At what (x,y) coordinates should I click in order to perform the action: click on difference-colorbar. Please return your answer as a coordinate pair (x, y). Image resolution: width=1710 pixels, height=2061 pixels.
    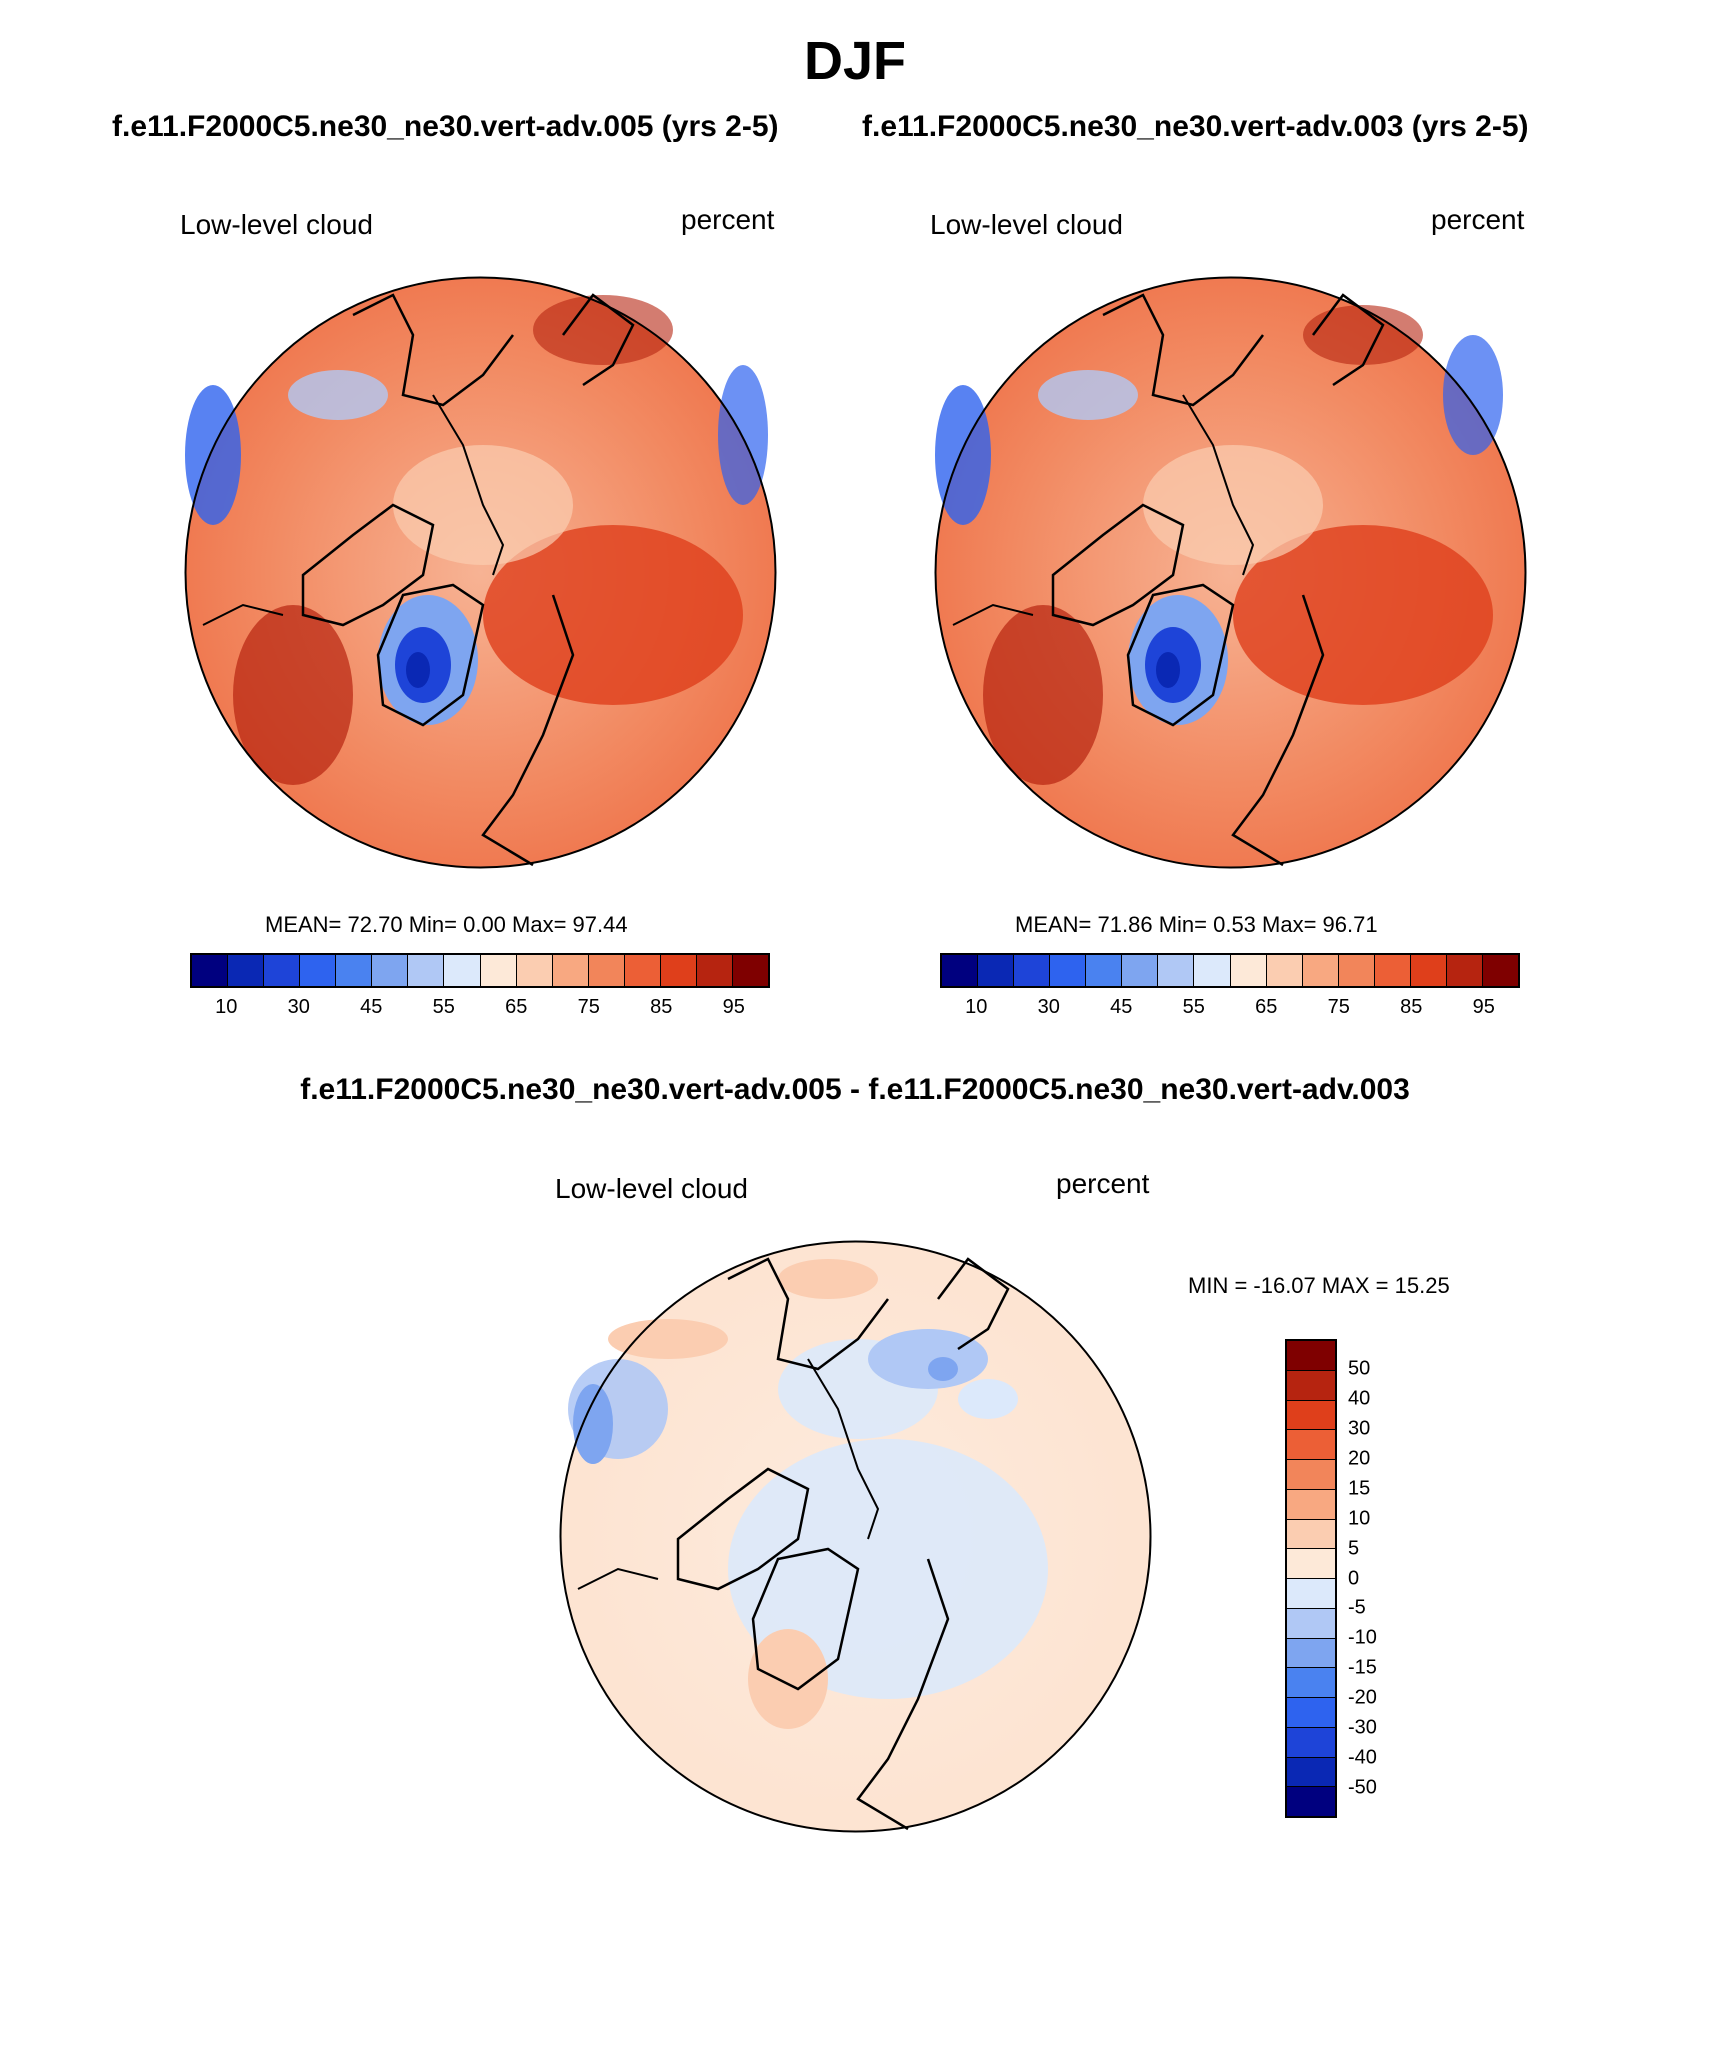
    Looking at the image, I should click on (1311, 1578).